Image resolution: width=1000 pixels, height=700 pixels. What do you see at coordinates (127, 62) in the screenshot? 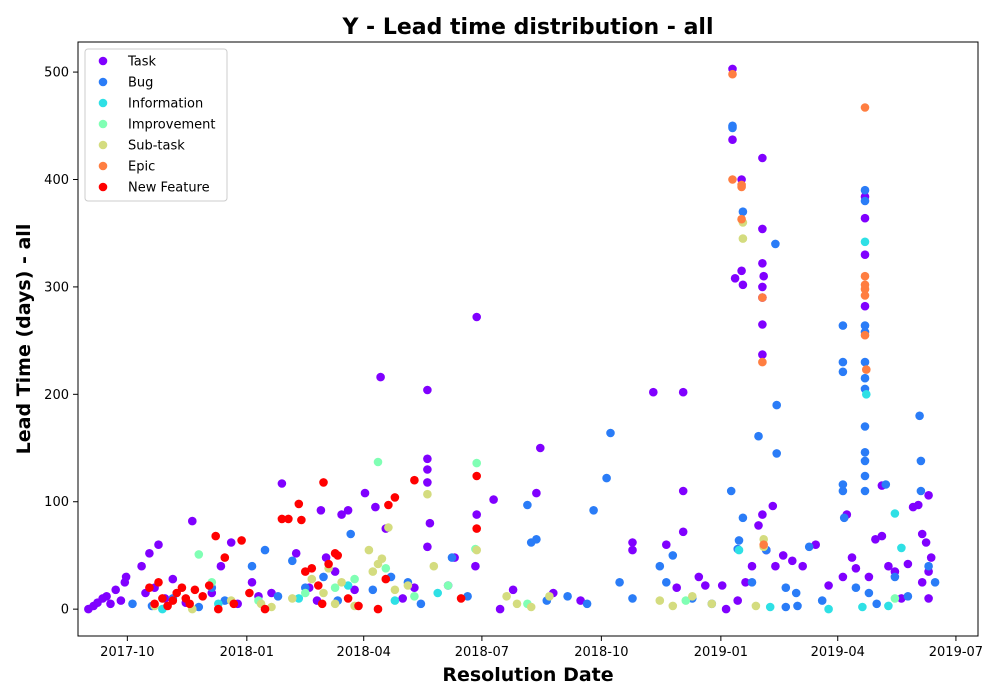
I see `legend-item: Task` at bounding box center [127, 62].